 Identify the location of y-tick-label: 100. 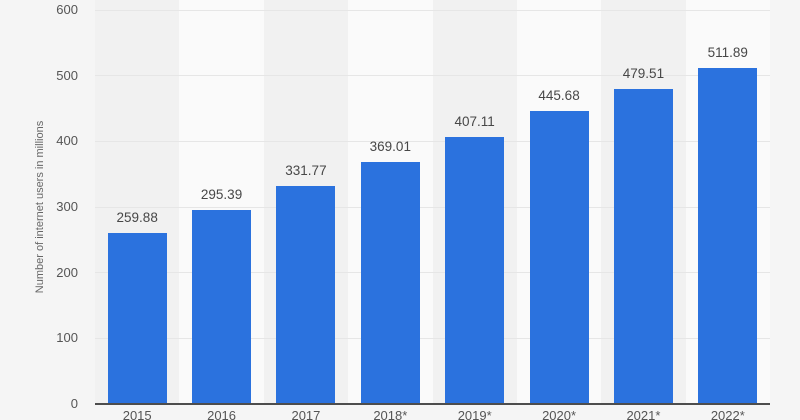
(67, 338).